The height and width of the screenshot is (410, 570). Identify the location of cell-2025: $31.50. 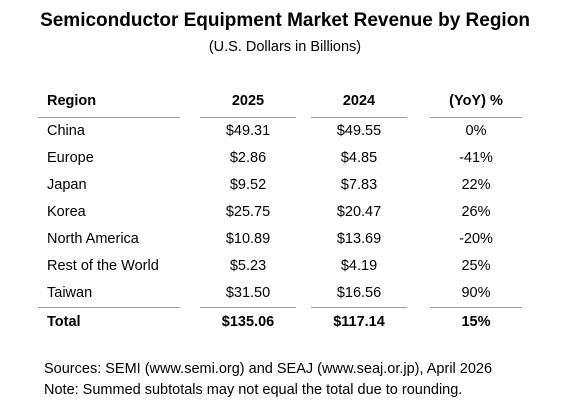
(248, 293).